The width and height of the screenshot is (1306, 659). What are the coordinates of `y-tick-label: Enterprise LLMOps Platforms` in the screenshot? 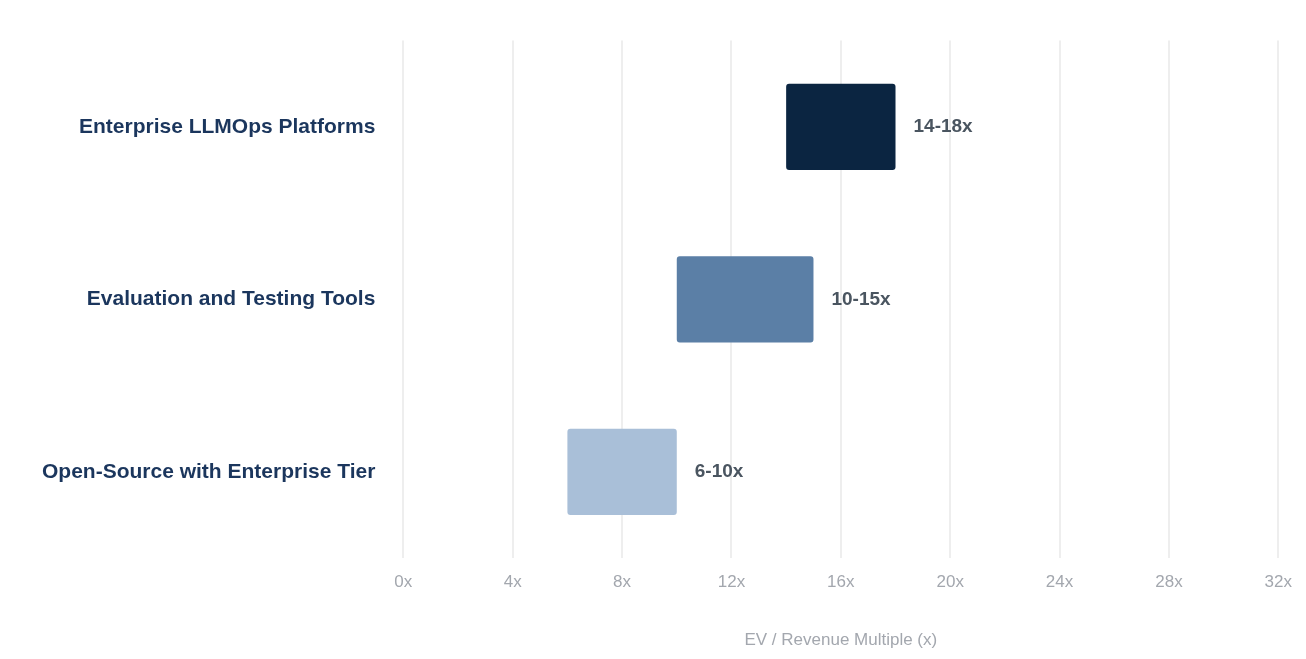 It's located at (227, 125).